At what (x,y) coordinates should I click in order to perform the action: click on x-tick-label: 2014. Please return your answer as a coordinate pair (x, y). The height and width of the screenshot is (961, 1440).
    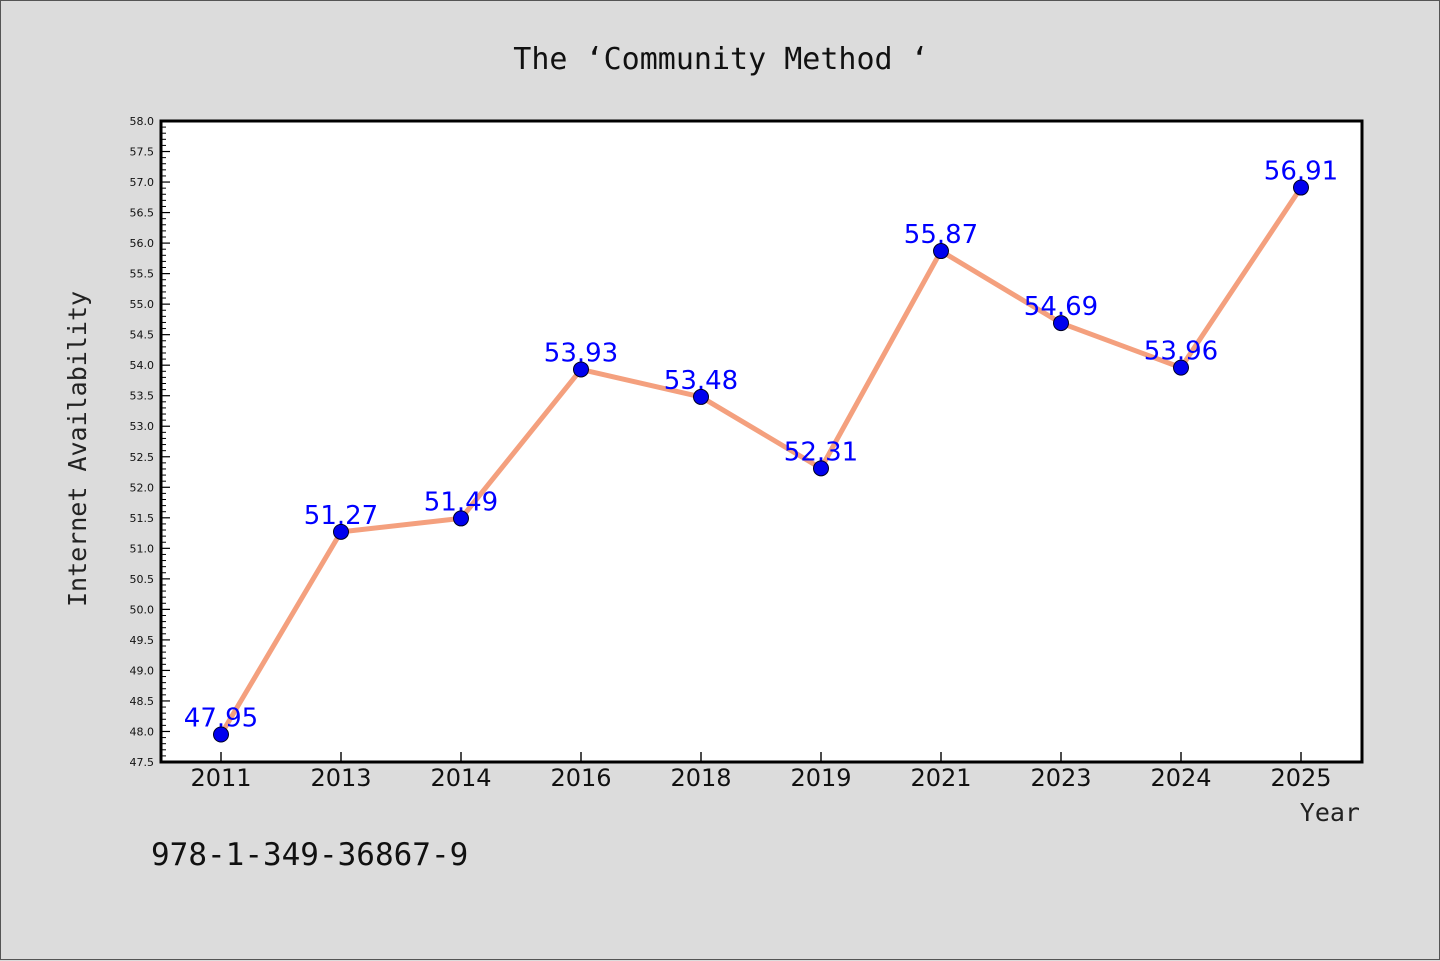
    Looking at the image, I should click on (460, 778).